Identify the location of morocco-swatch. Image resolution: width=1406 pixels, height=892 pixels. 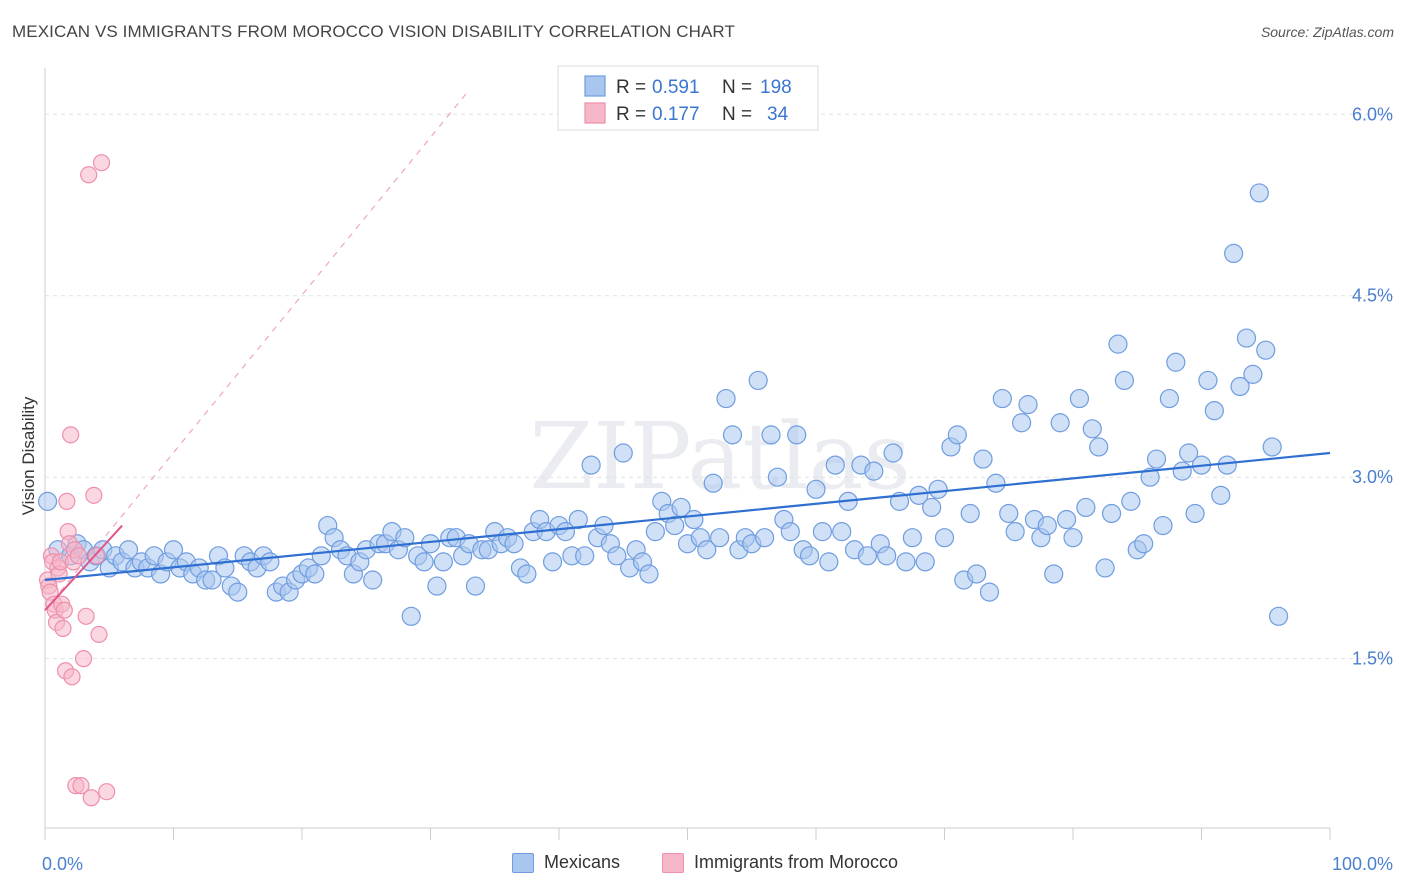
(673, 862).